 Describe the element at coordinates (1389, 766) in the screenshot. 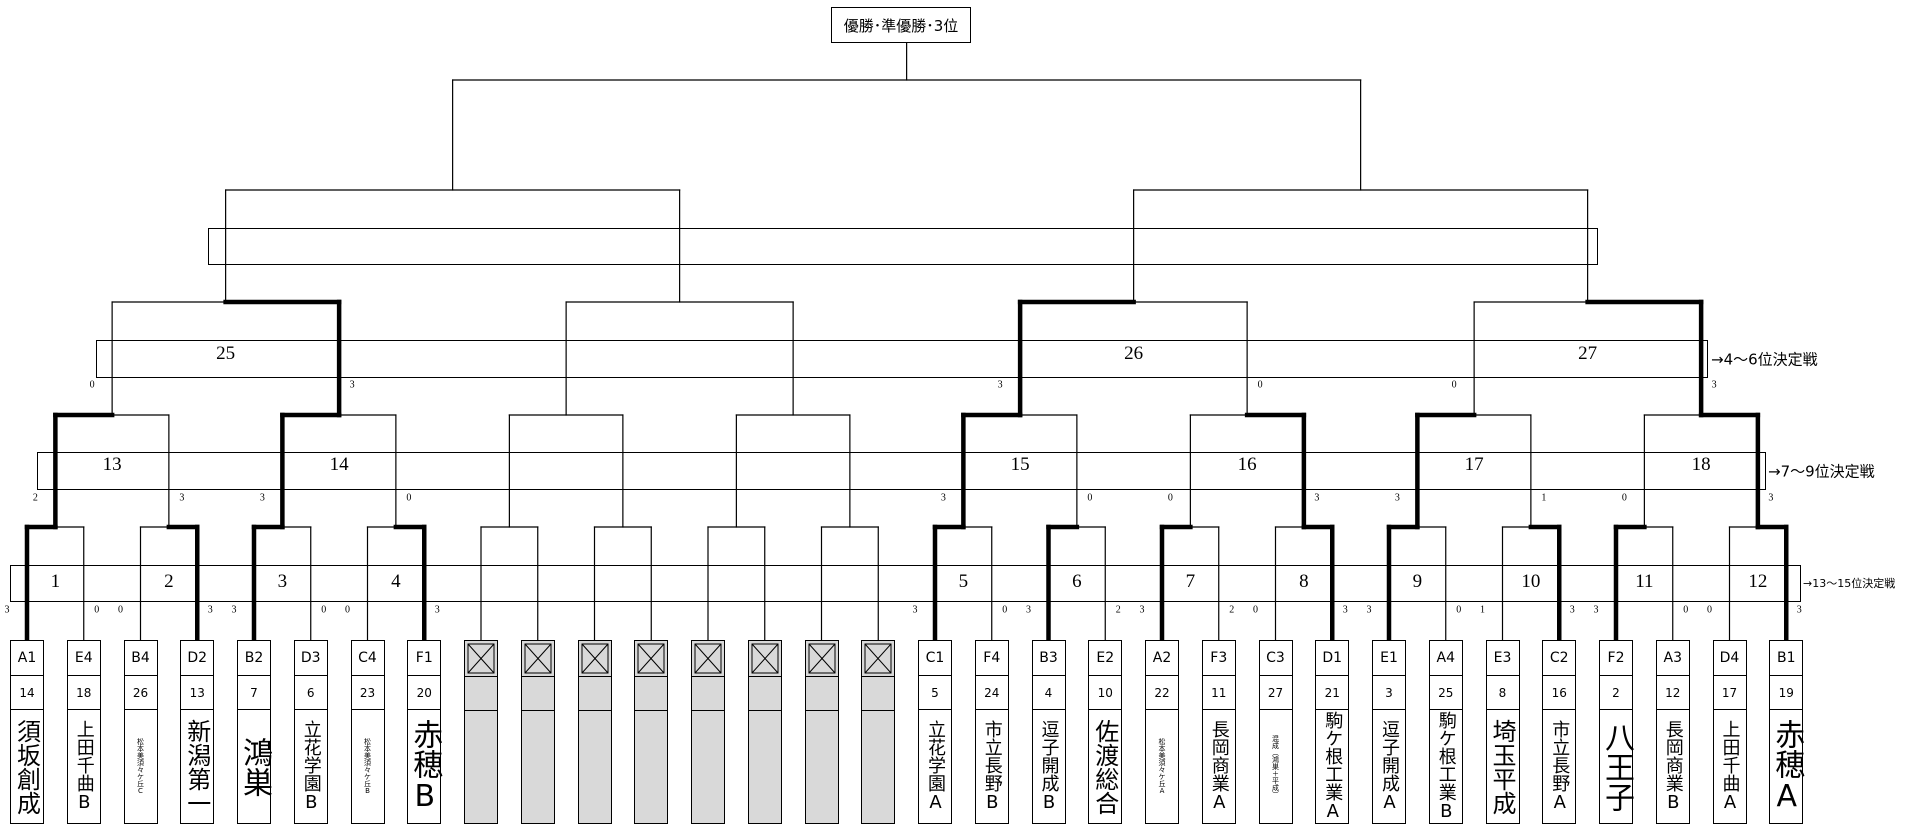

I see `team-name: 逗子開成A` at that location.